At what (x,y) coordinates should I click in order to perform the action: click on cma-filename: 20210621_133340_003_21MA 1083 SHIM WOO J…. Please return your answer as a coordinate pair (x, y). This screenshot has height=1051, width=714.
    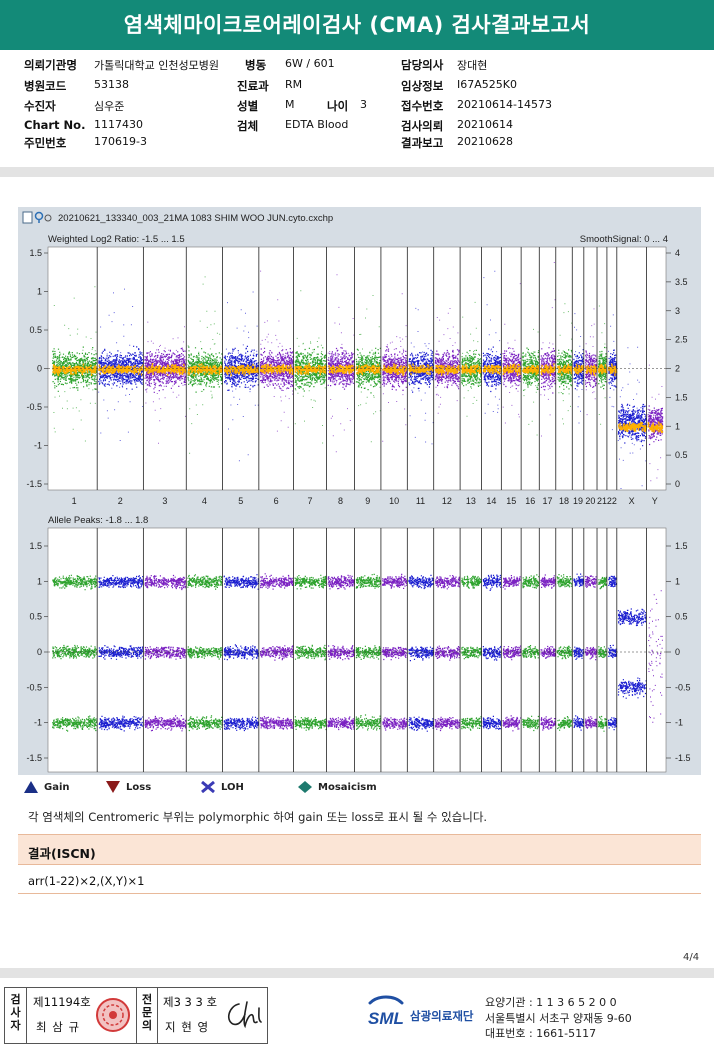
    Looking at the image, I should click on (195, 218).